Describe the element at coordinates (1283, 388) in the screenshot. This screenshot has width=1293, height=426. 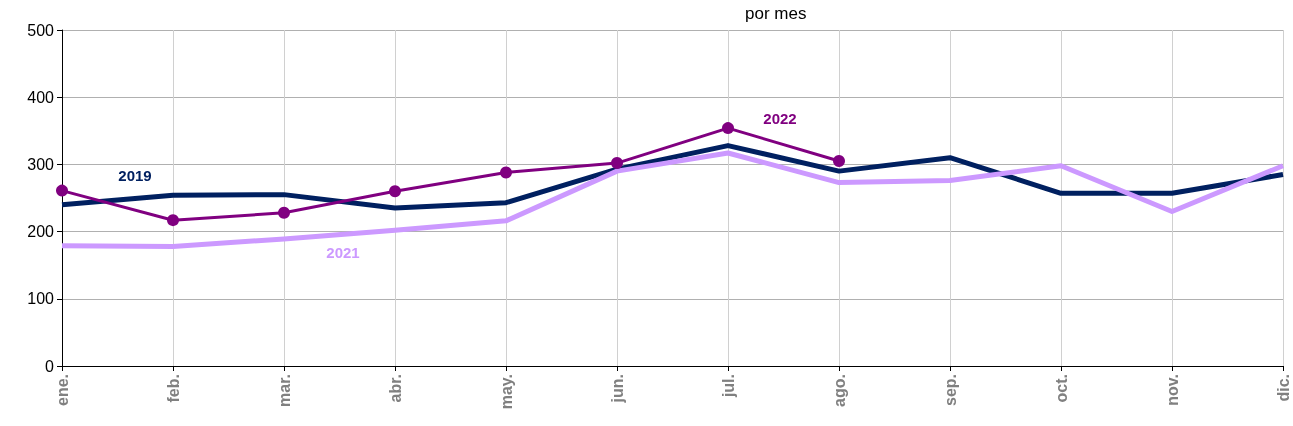
I see `x-tick-label: dic.` at that location.